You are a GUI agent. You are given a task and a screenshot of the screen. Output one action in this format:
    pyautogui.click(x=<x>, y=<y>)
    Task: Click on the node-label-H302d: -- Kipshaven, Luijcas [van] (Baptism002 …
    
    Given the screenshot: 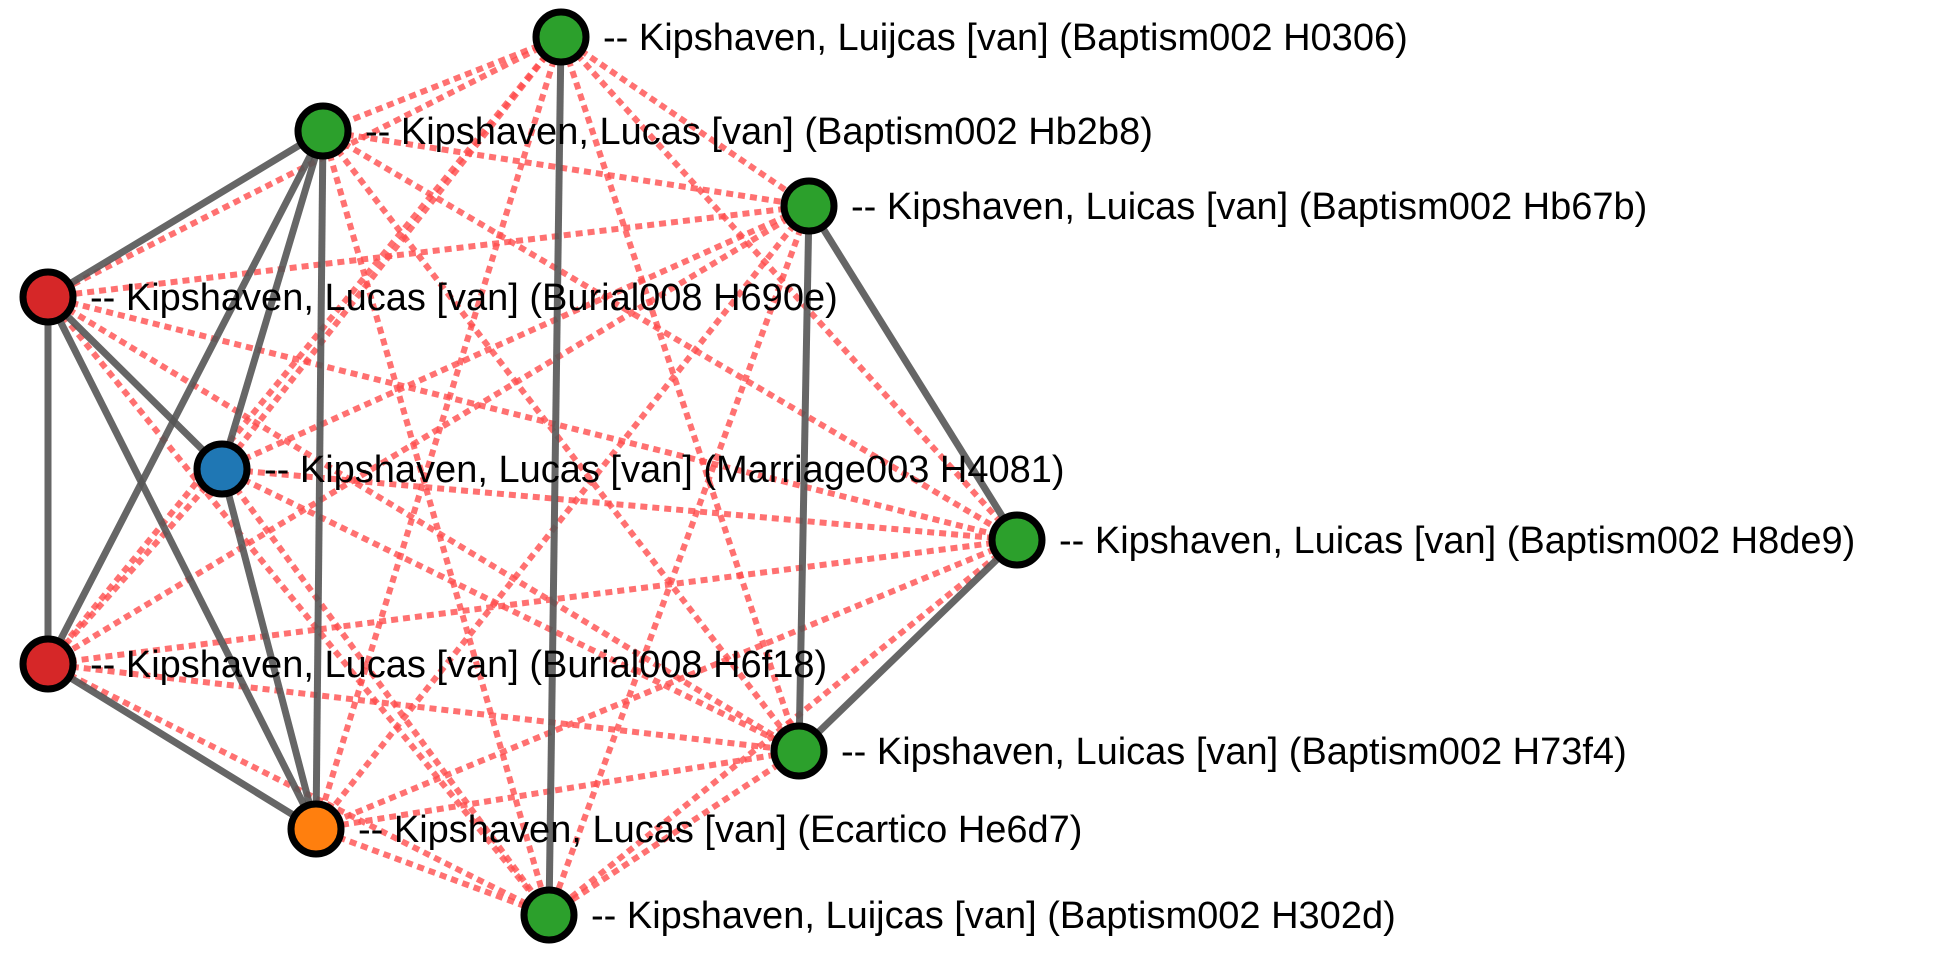 What is the action you would take?
    pyautogui.click(x=993, y=916)
    